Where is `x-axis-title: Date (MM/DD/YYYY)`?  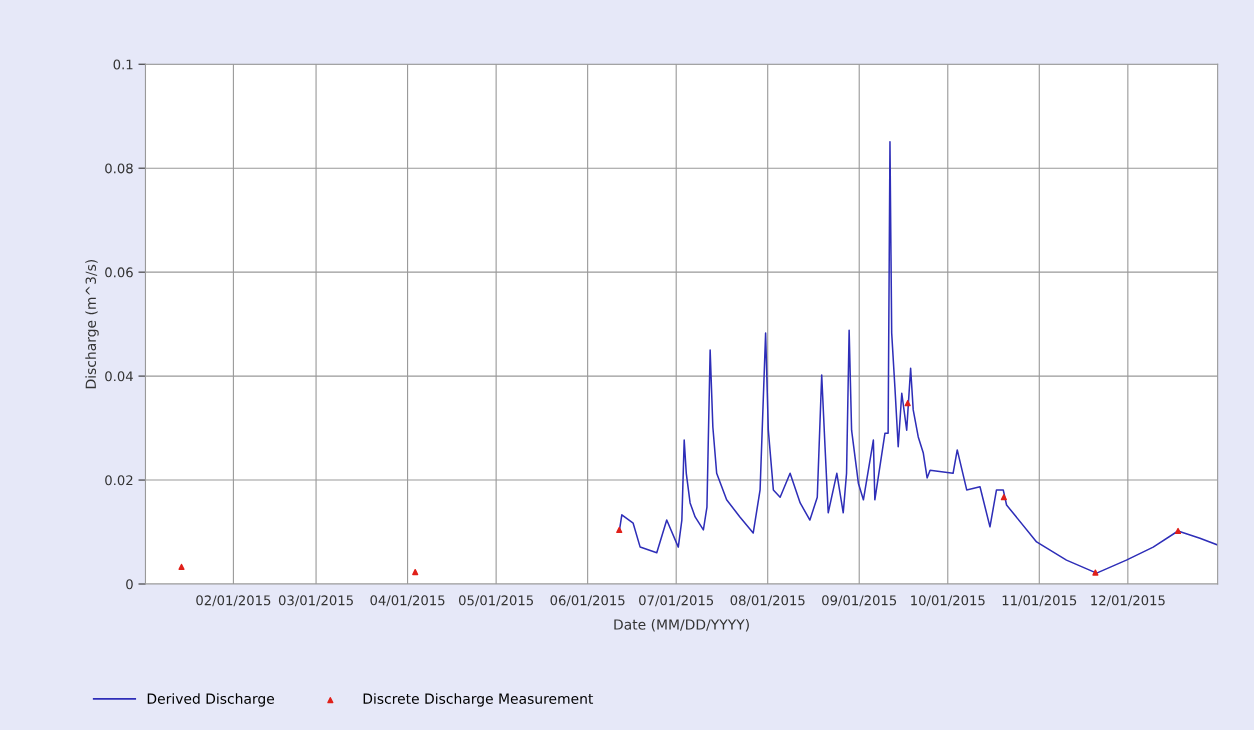
x-axis-title: Date (MM/DD/YYYY) is located at coordinates (681, 625).